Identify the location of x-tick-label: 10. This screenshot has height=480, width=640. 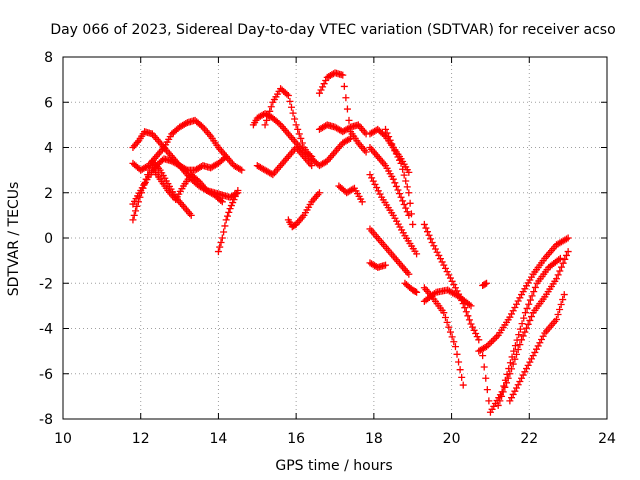
(63, 439).